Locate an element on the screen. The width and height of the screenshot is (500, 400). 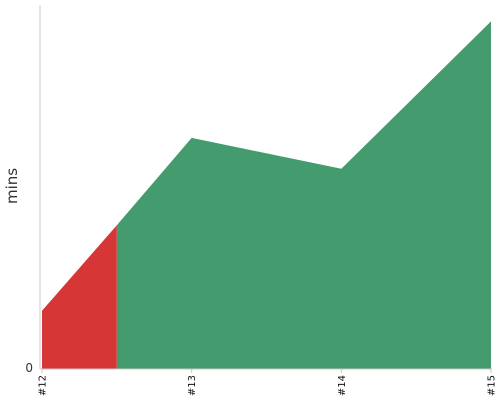
x-tick-label: #12 is located at coordinates (43, 385).